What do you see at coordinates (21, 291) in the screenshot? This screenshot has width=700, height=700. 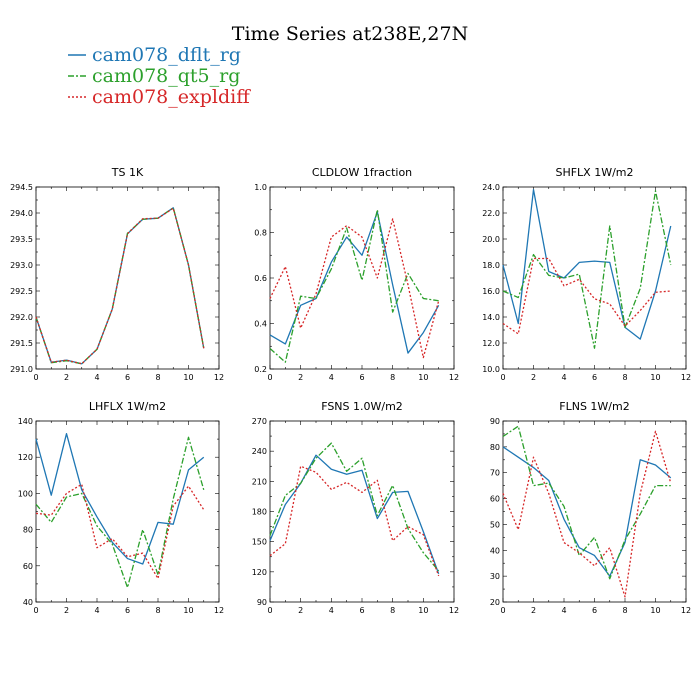 I see `y-tick-label: 292.5` at bounding box center [21, 291].